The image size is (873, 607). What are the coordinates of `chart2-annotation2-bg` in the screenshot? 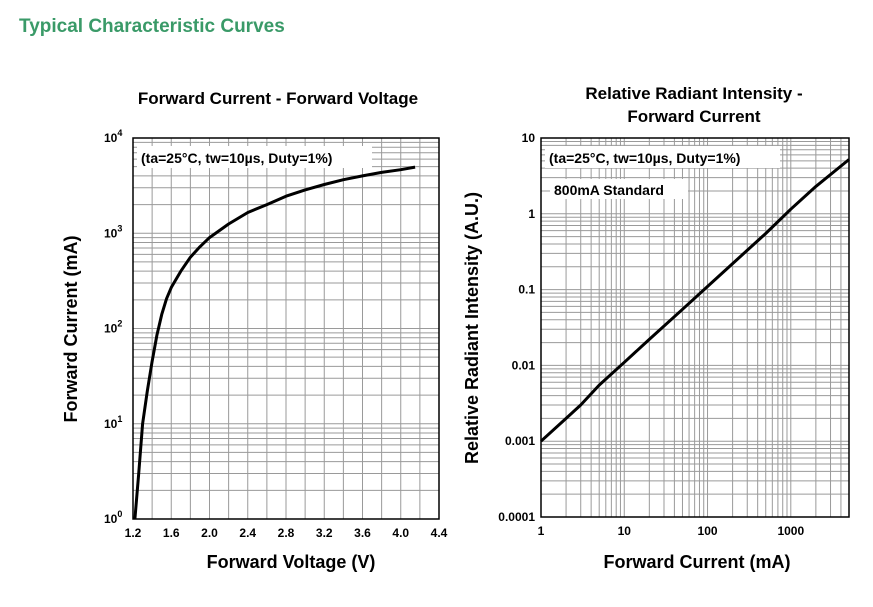 It's located at (619, 189).